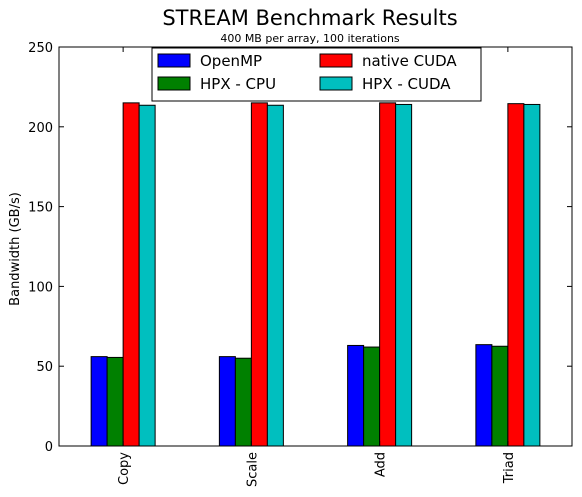 The image size is (582, 497). Describe the element at coordinates (238, 84) in the screenshot. I see `legend-label-hpx-cpu: HPX - CPU` at that location.